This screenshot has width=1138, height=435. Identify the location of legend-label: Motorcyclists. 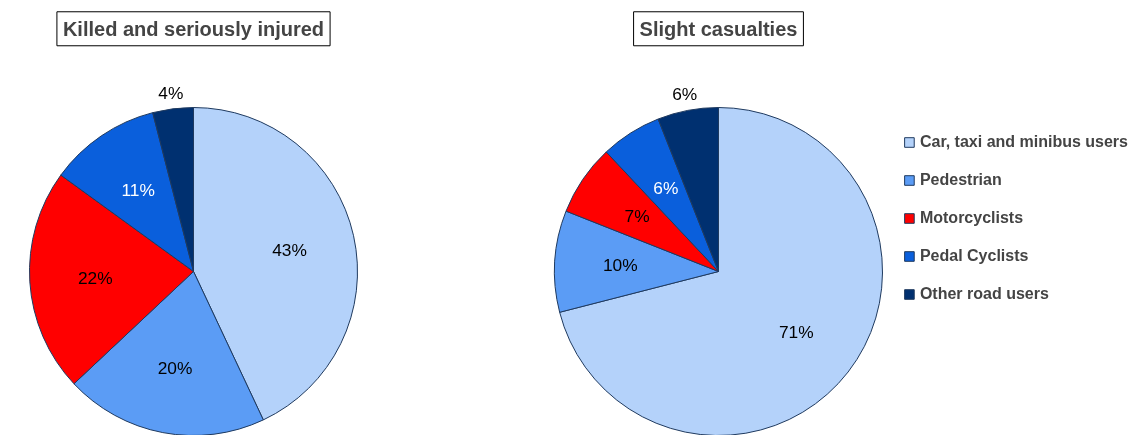
(972, 217).